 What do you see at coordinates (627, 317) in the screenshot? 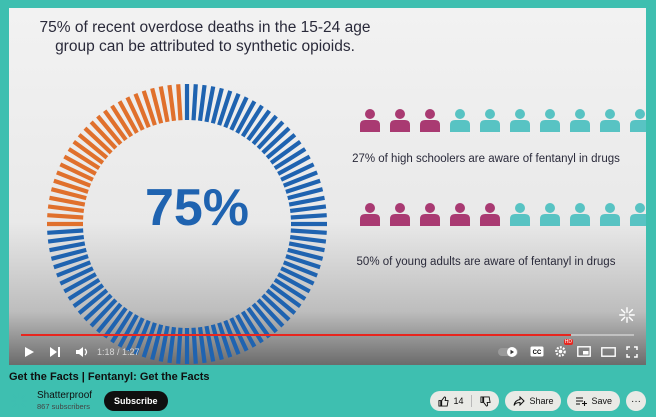
I see `channel-watermark-icon` at bounding box center [627, 317].